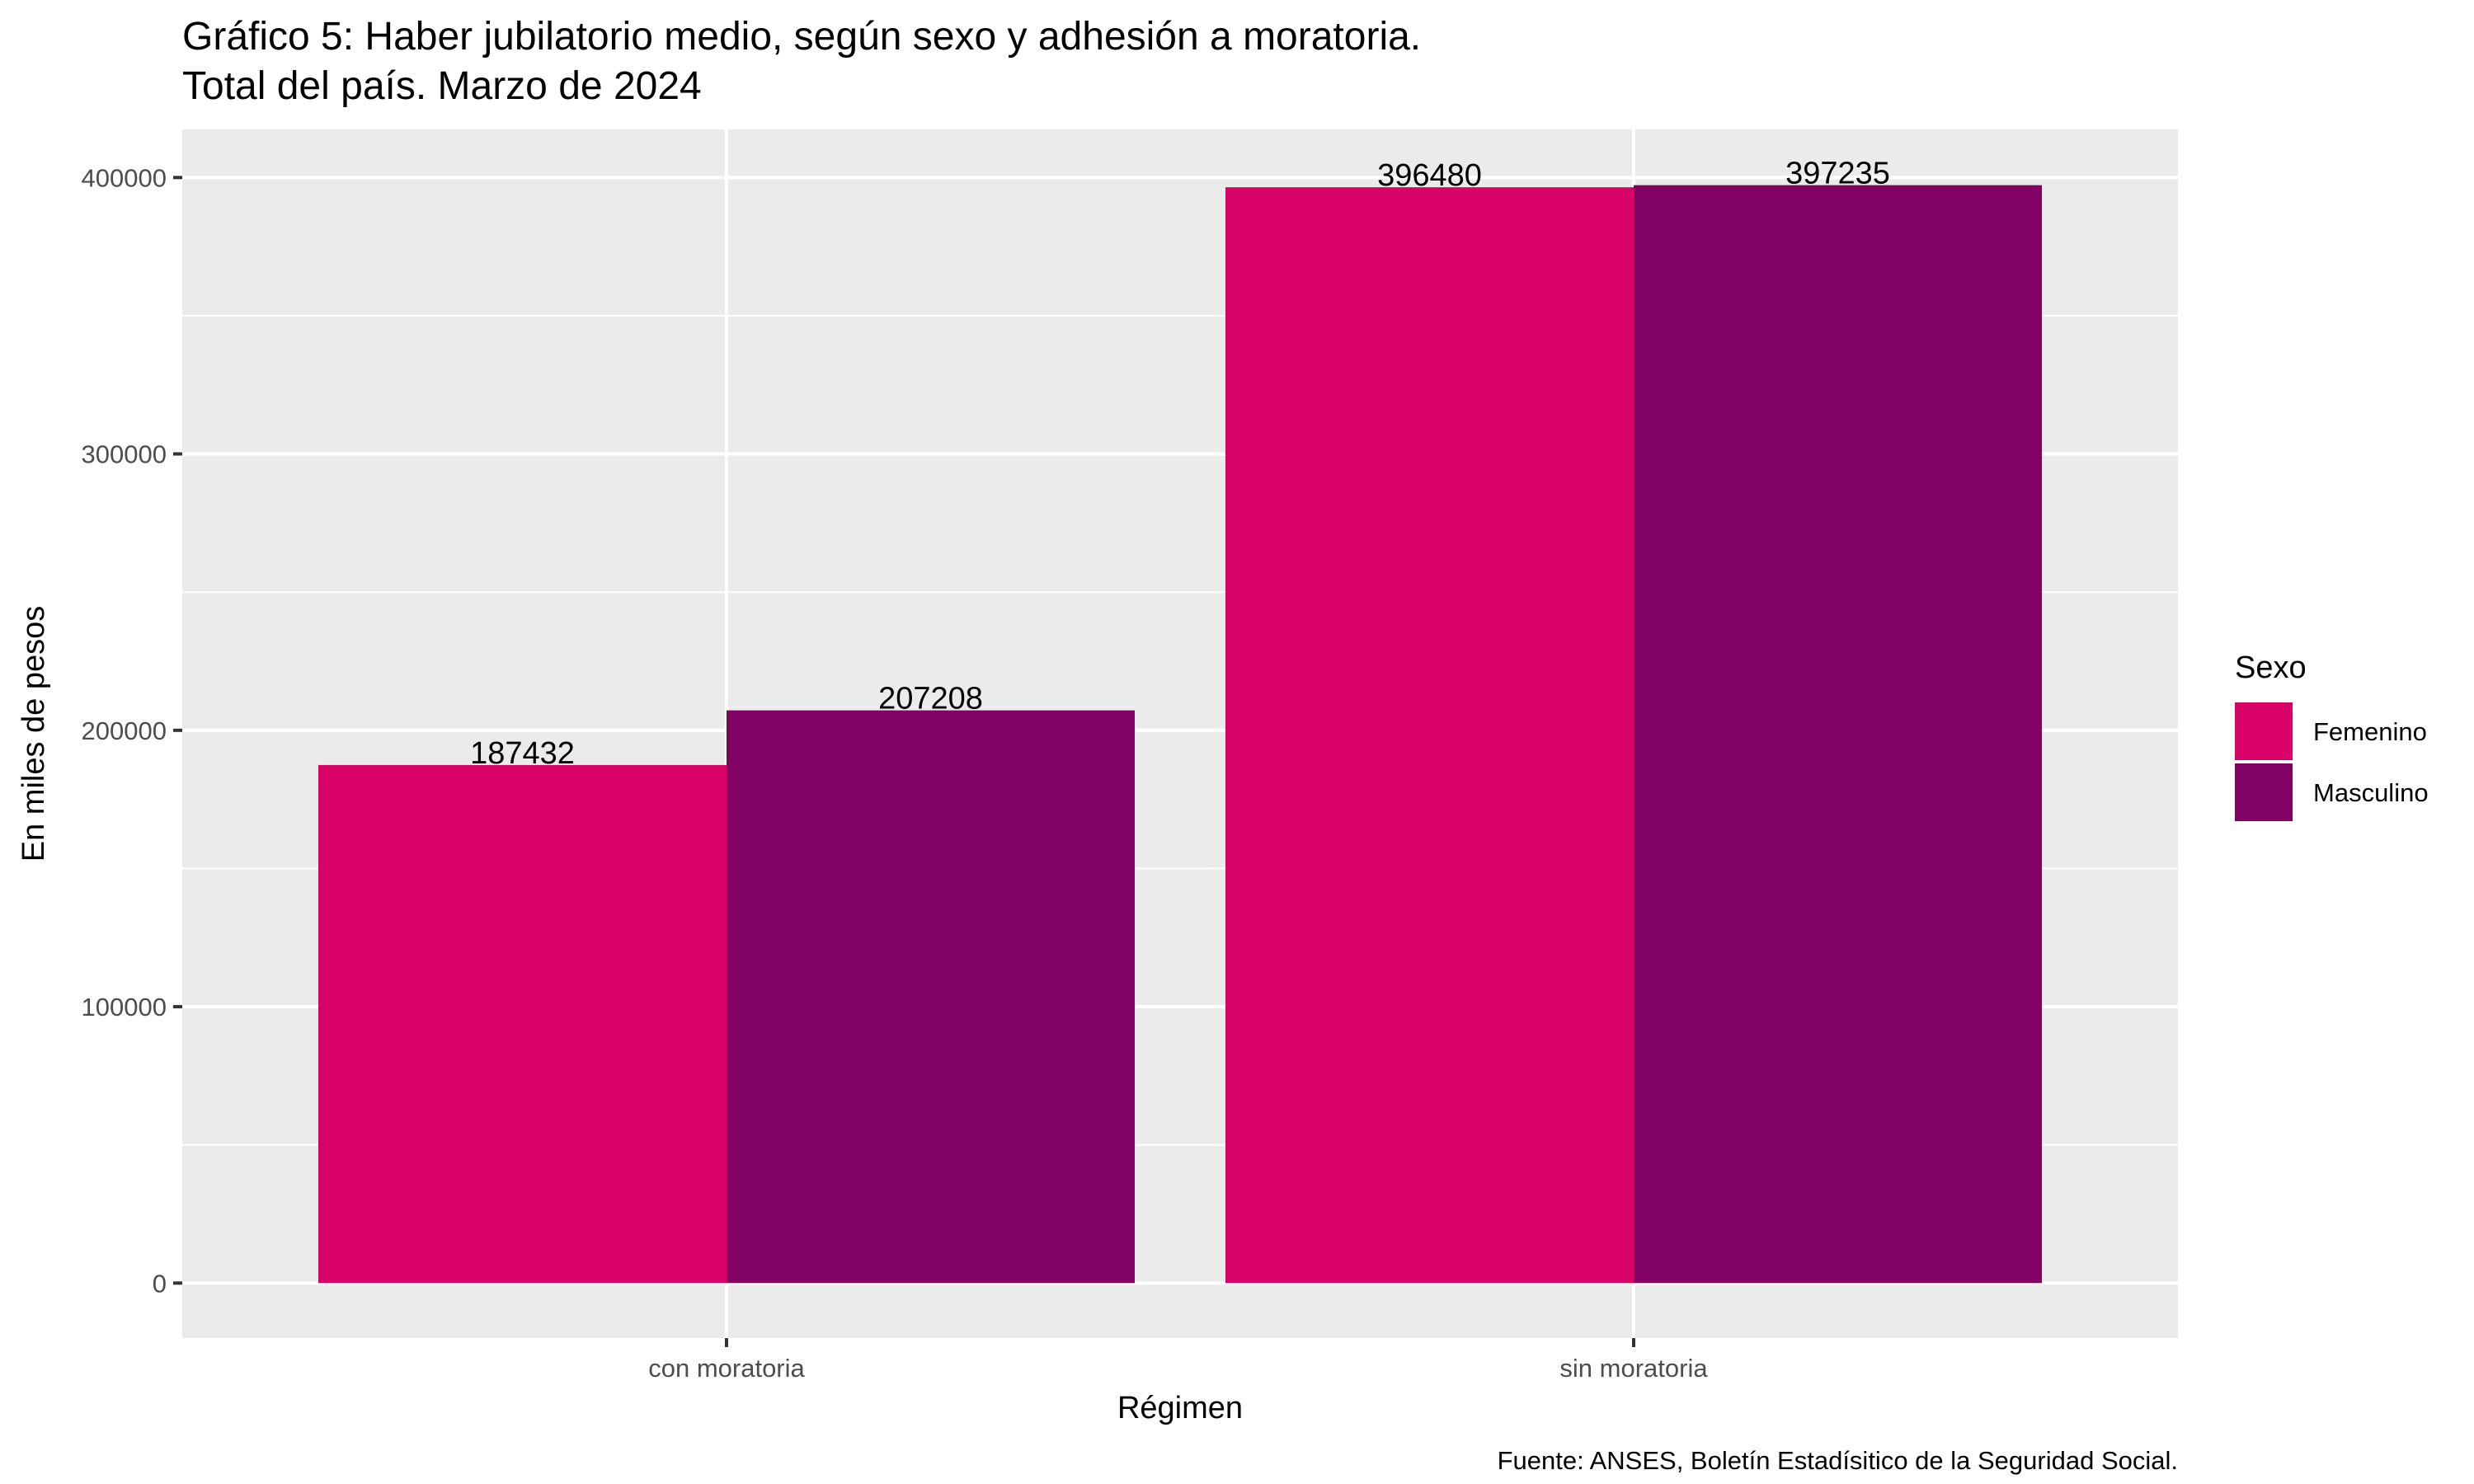 The height and width of the screenshot is (1484, 2474). Describe the element at coordinates (1180, 1408) in the screenshot. I see `x-axis-title: Régimen` at that location.